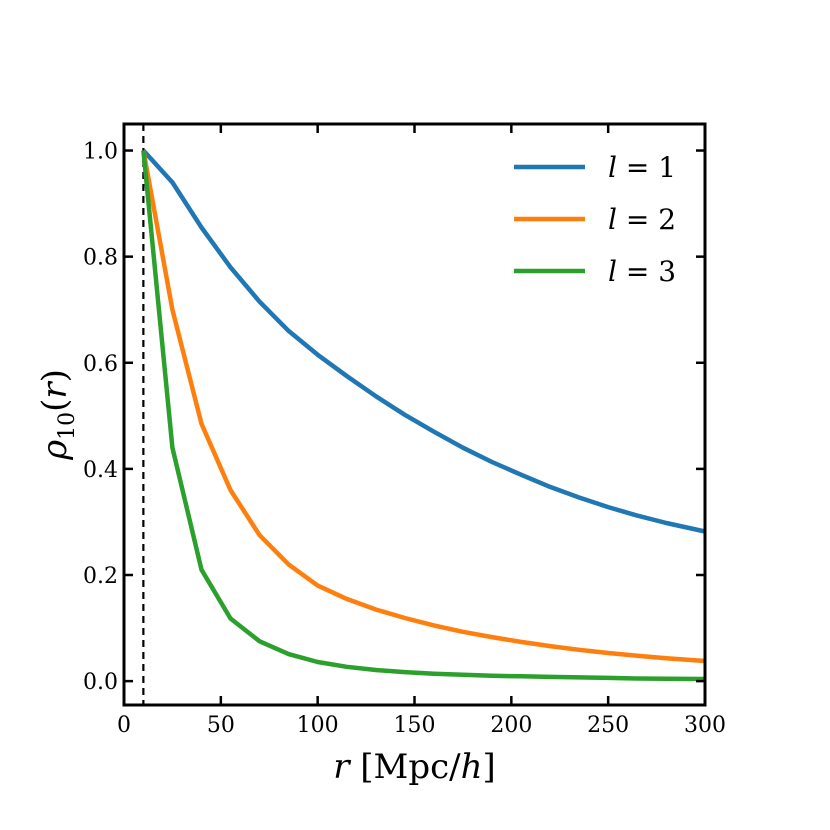 The image size is (830, 830). I want to click on y-axis-label-sub: 10, so click(67, 426).